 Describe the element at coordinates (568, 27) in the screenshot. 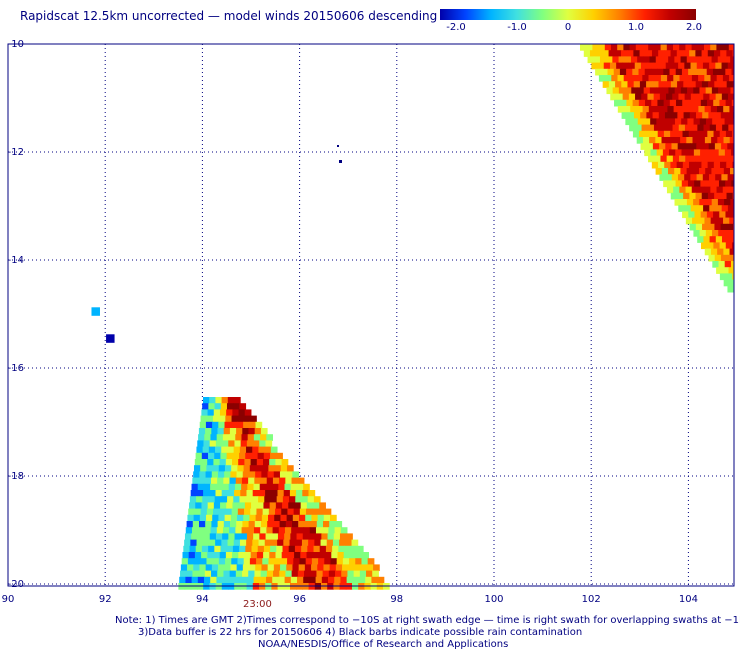

I see `colorbar-tick-label: 0` at that location.